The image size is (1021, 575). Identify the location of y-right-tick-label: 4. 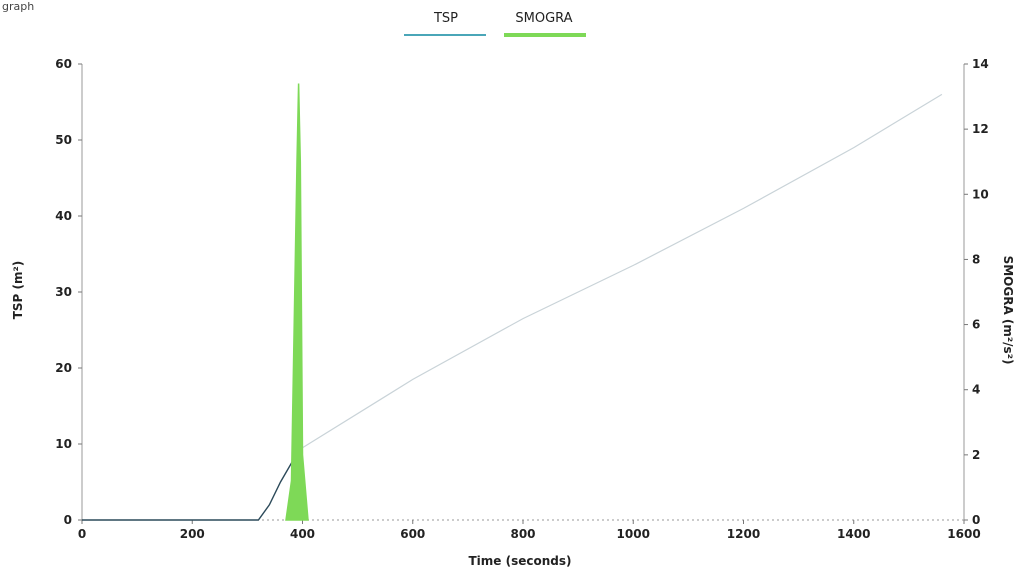
(976, 390).